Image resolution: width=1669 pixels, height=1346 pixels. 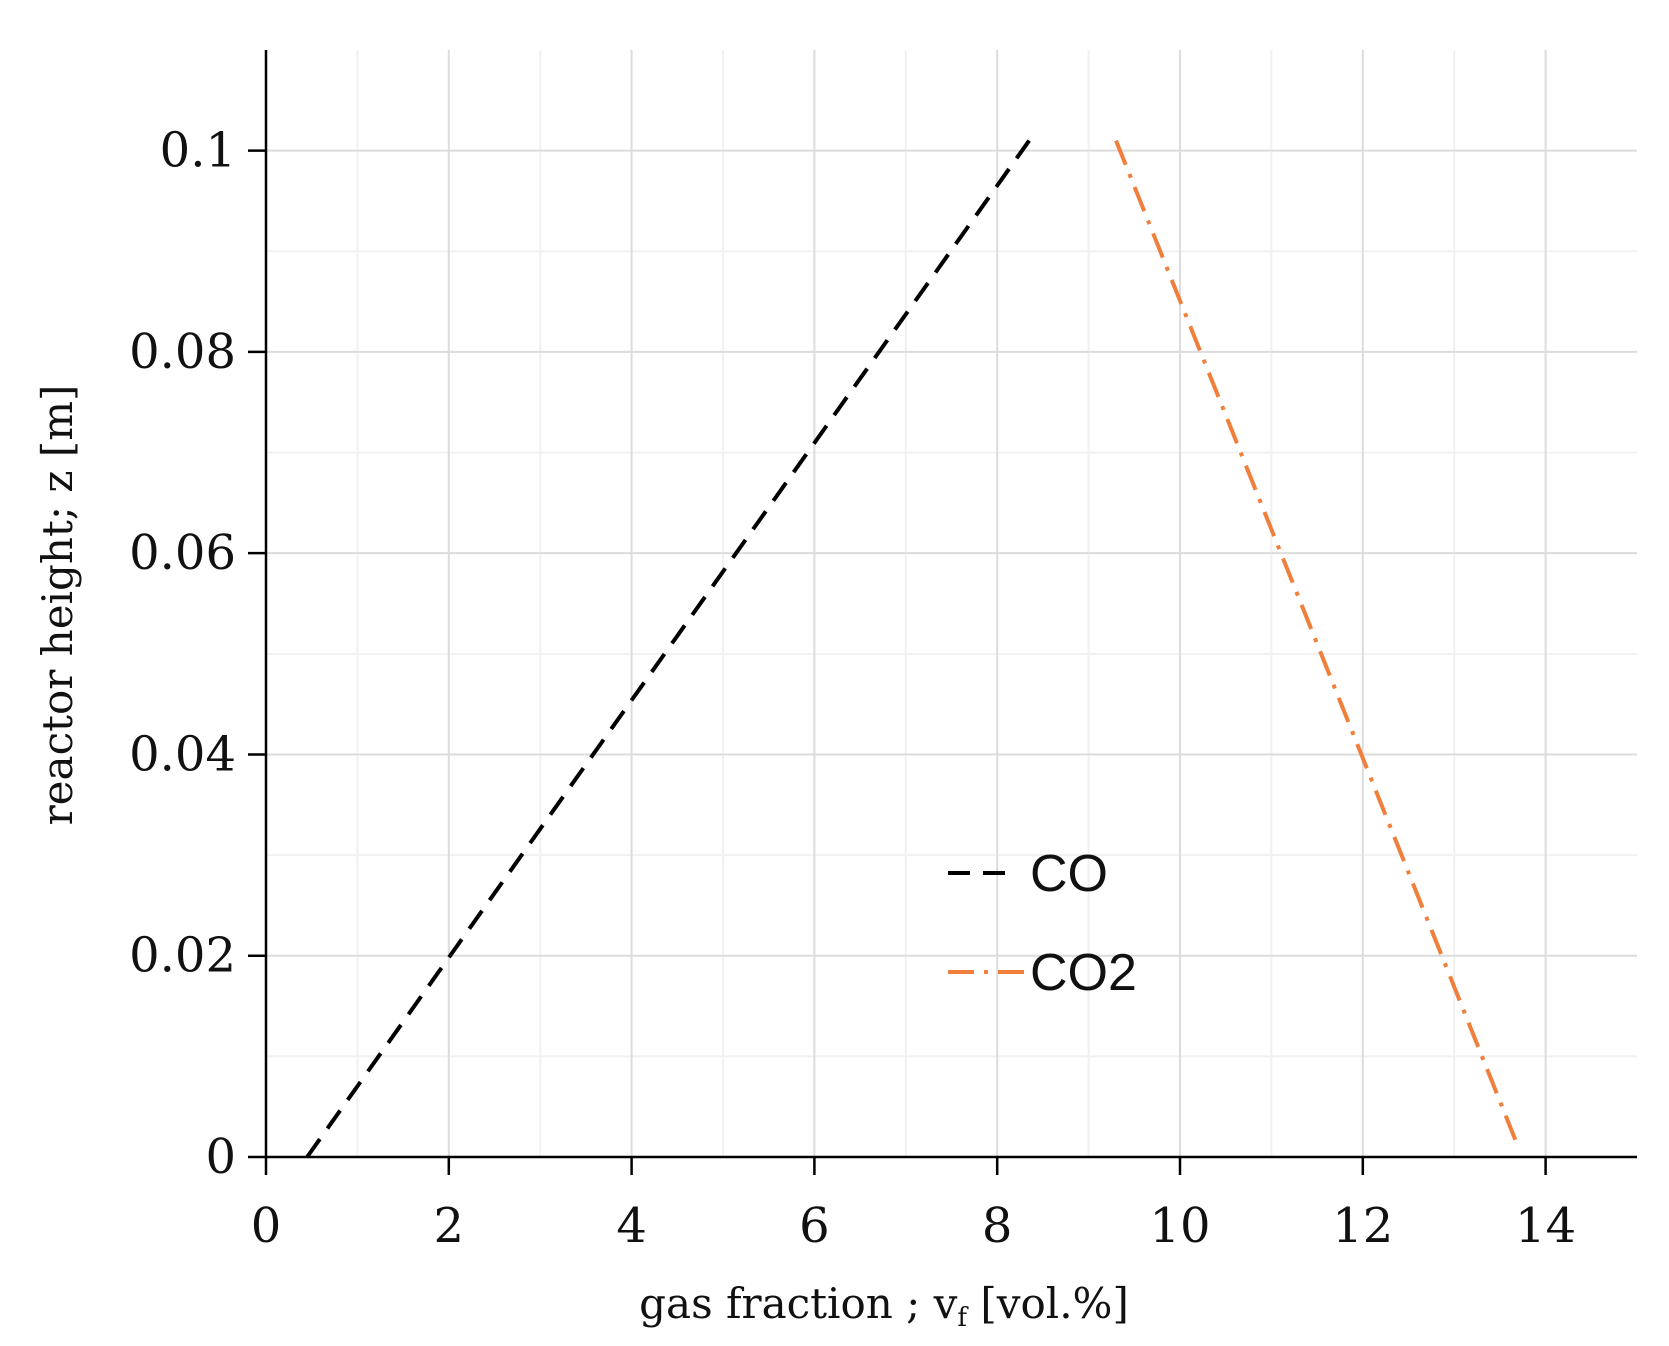 I want to click on x-tick-label: 6, so click(x=814, y=1226).